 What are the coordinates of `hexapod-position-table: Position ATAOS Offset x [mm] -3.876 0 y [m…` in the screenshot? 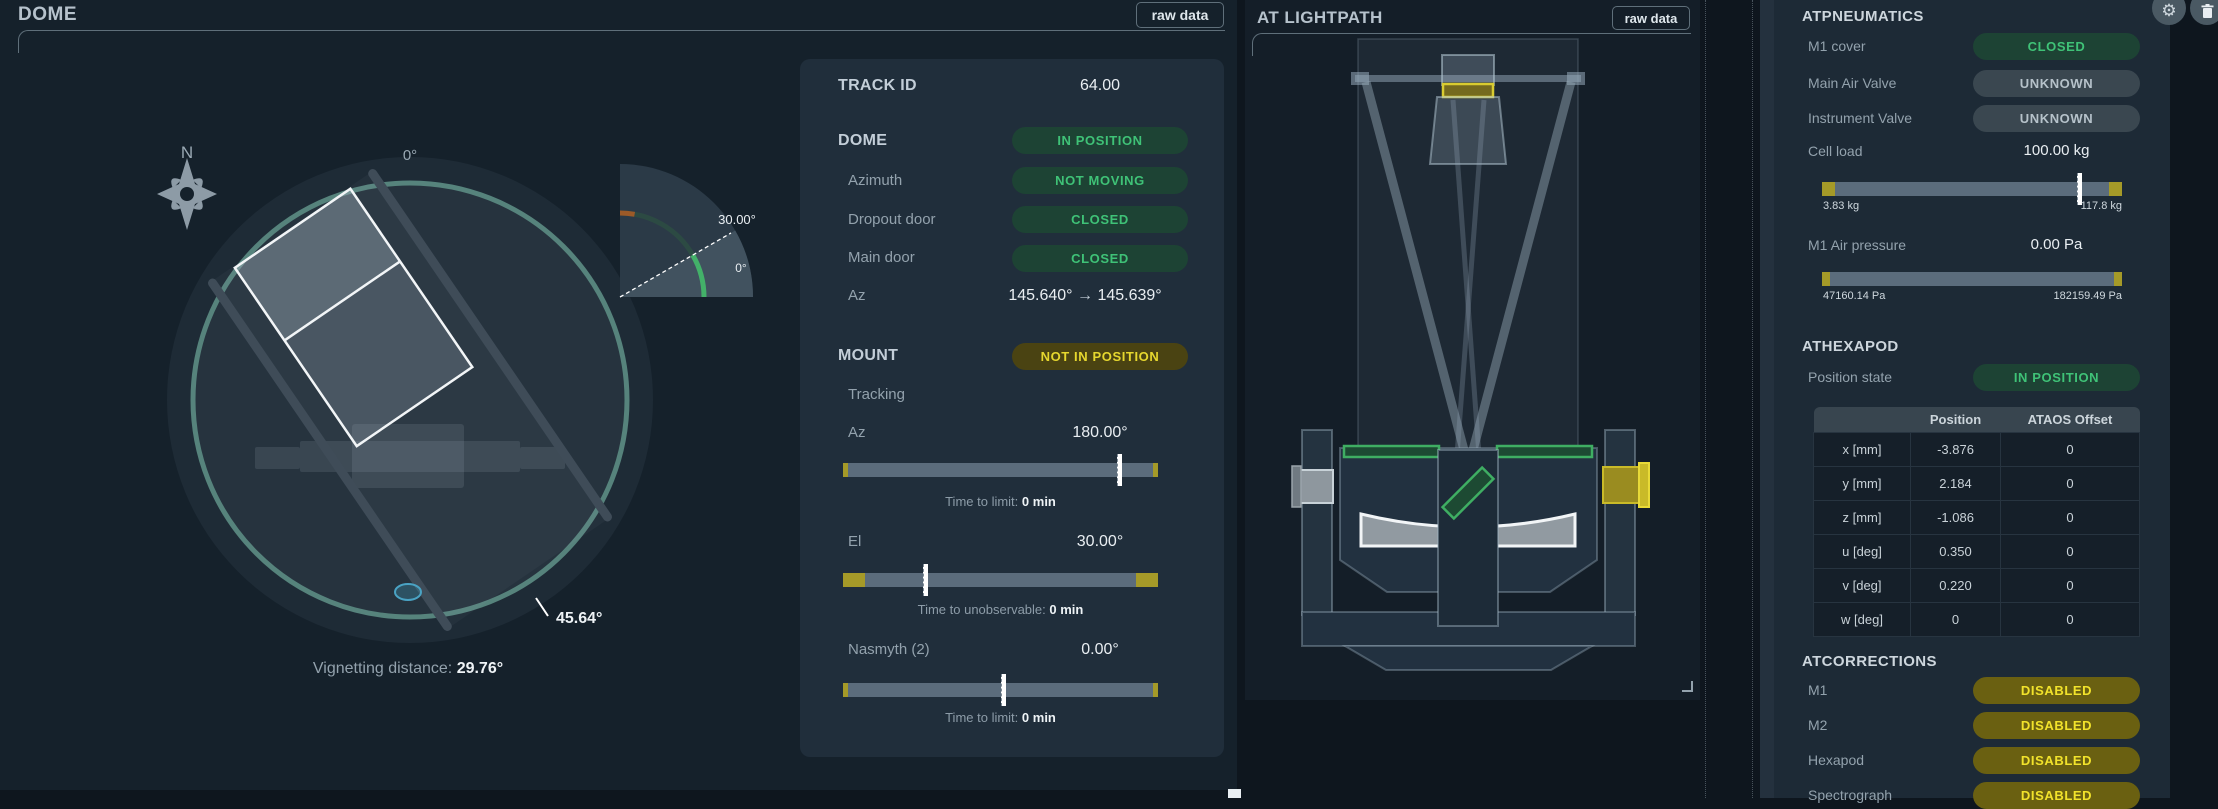 It's located at (1976, 522).